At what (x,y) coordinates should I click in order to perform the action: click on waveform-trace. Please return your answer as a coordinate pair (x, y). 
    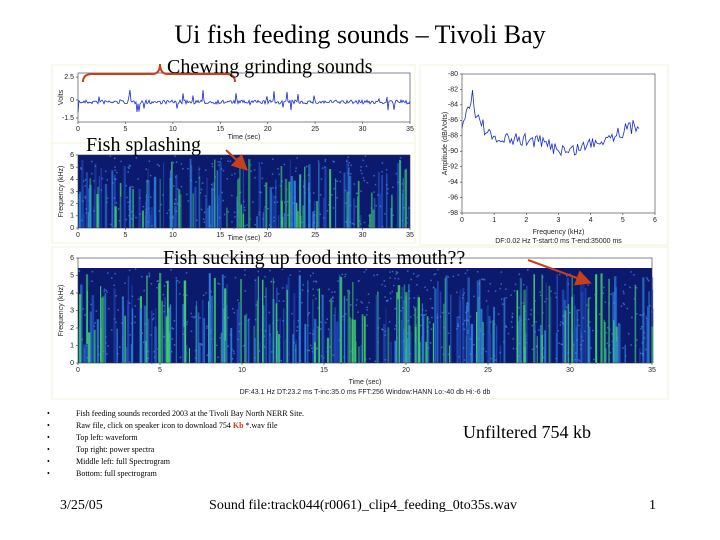
    Looking at the image, I should click on (244, 101).